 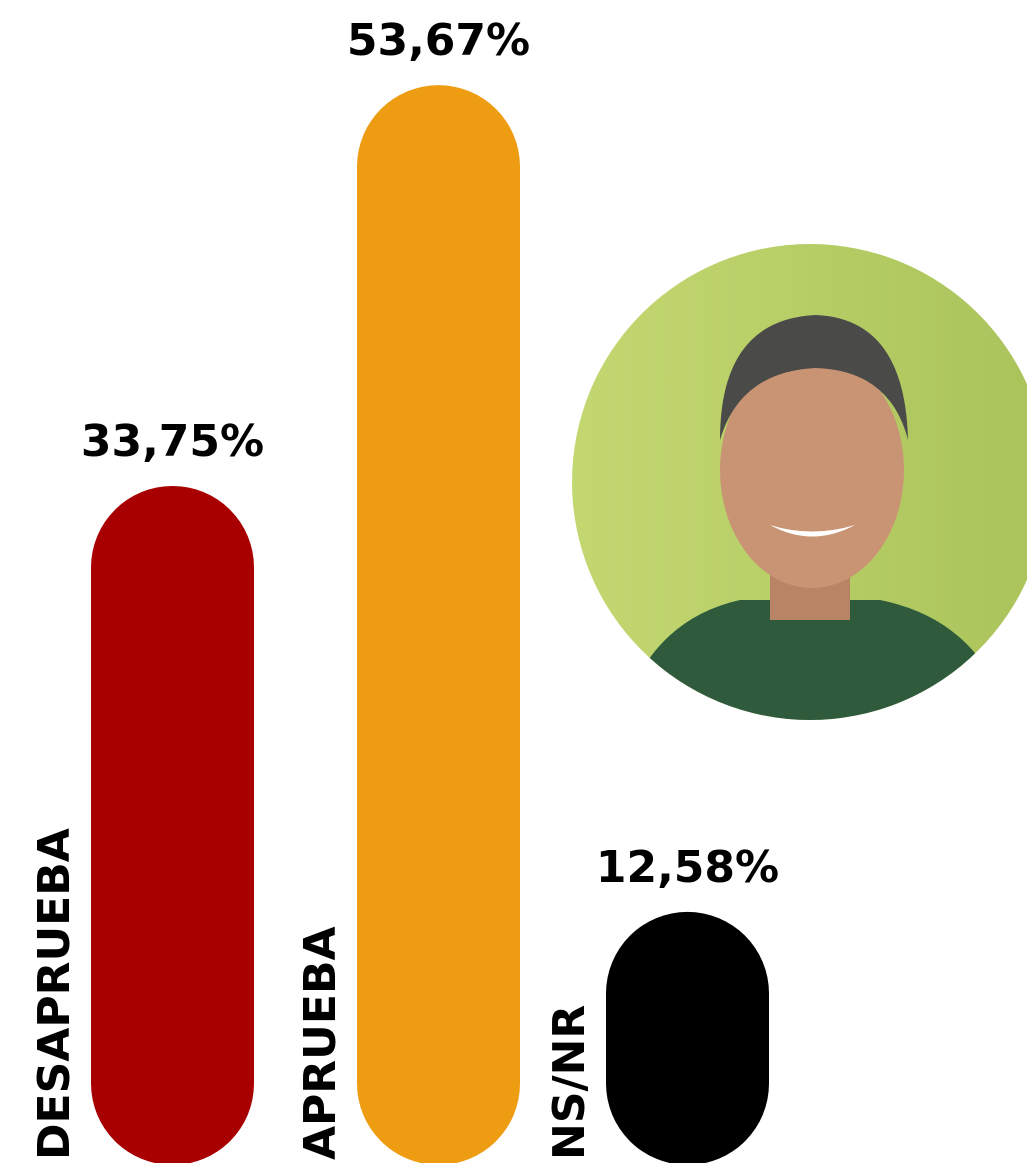 What do you see at coordinates (569, 1082) in the screenshot?
I see `category-label: NS/NR` at bounding box center [569, 1082].